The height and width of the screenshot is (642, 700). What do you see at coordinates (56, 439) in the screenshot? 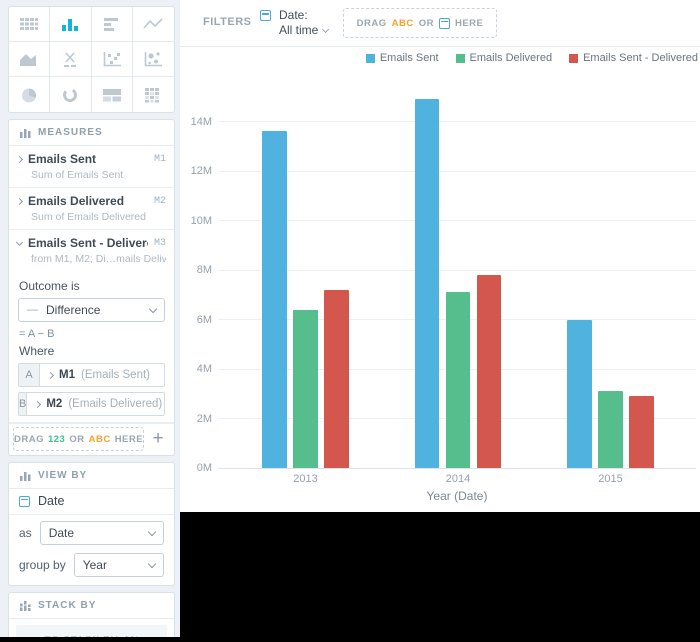
I see `numeric-token: 123` at bounding box center [56, 439].